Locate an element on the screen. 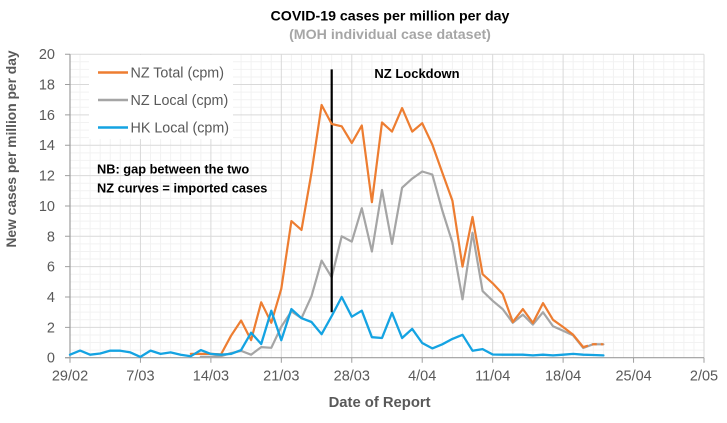 The width and height of the screenshot is (727, 423). svg-text: 0 is located at coordinates (51, 359).